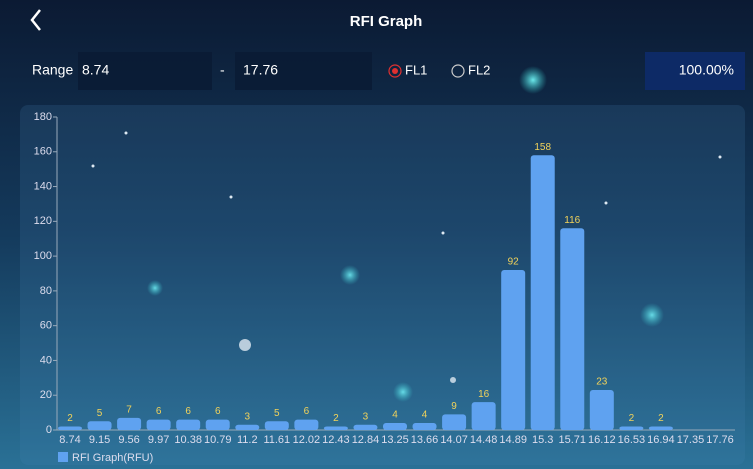 This screenshot has width=753, height=469. I want to click on percent-box, so click(695, 71).